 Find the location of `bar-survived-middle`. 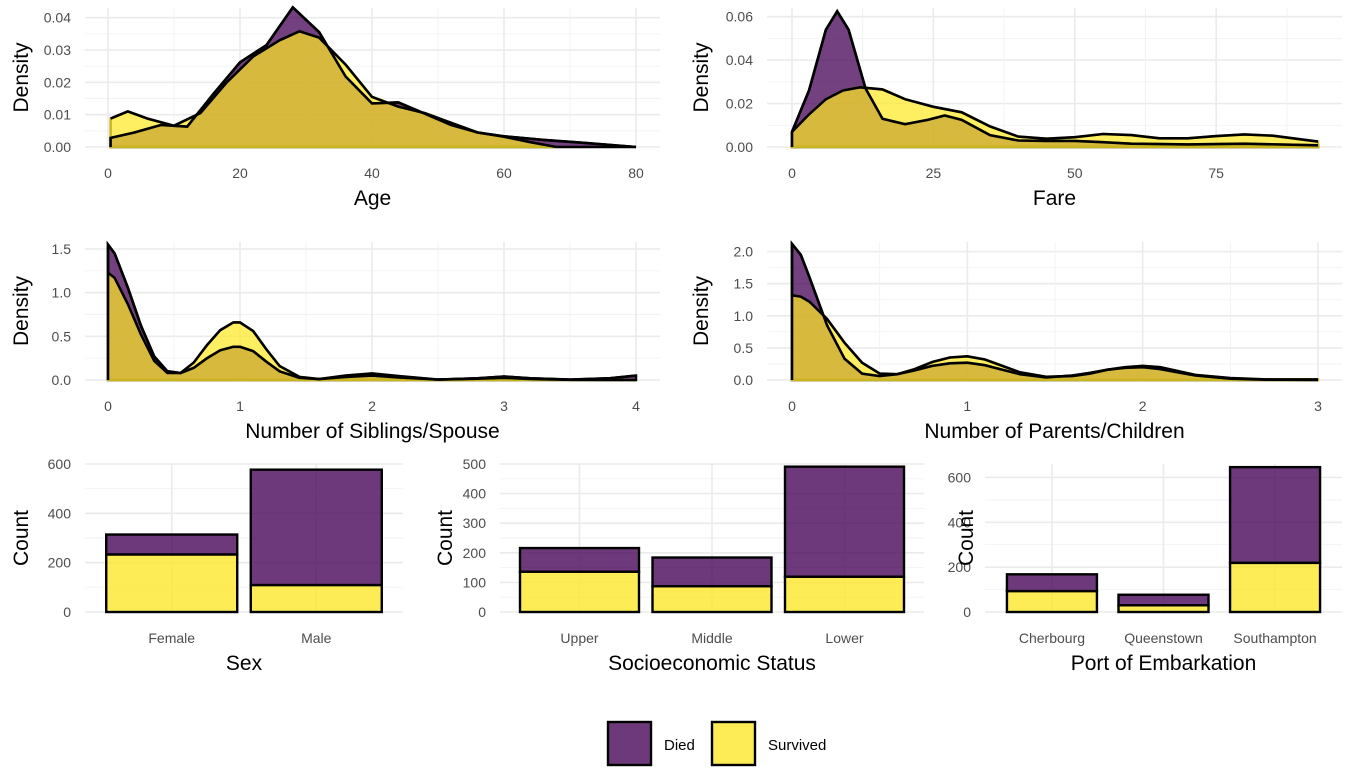

bar-survived-middle is located at coordinates (712, 599).